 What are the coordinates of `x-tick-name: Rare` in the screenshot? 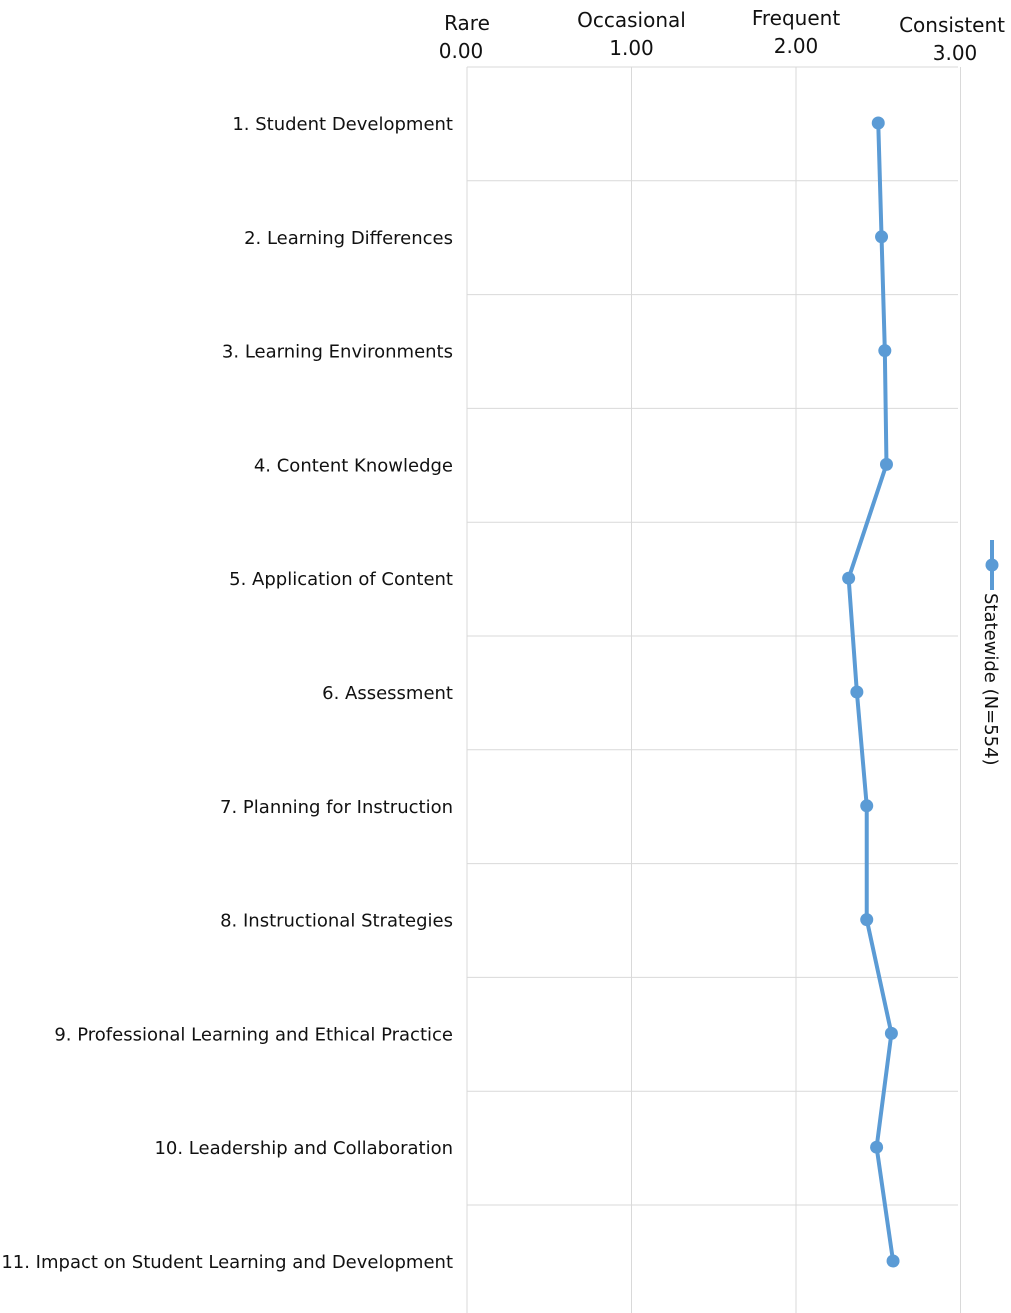 It's located at (467, 23).